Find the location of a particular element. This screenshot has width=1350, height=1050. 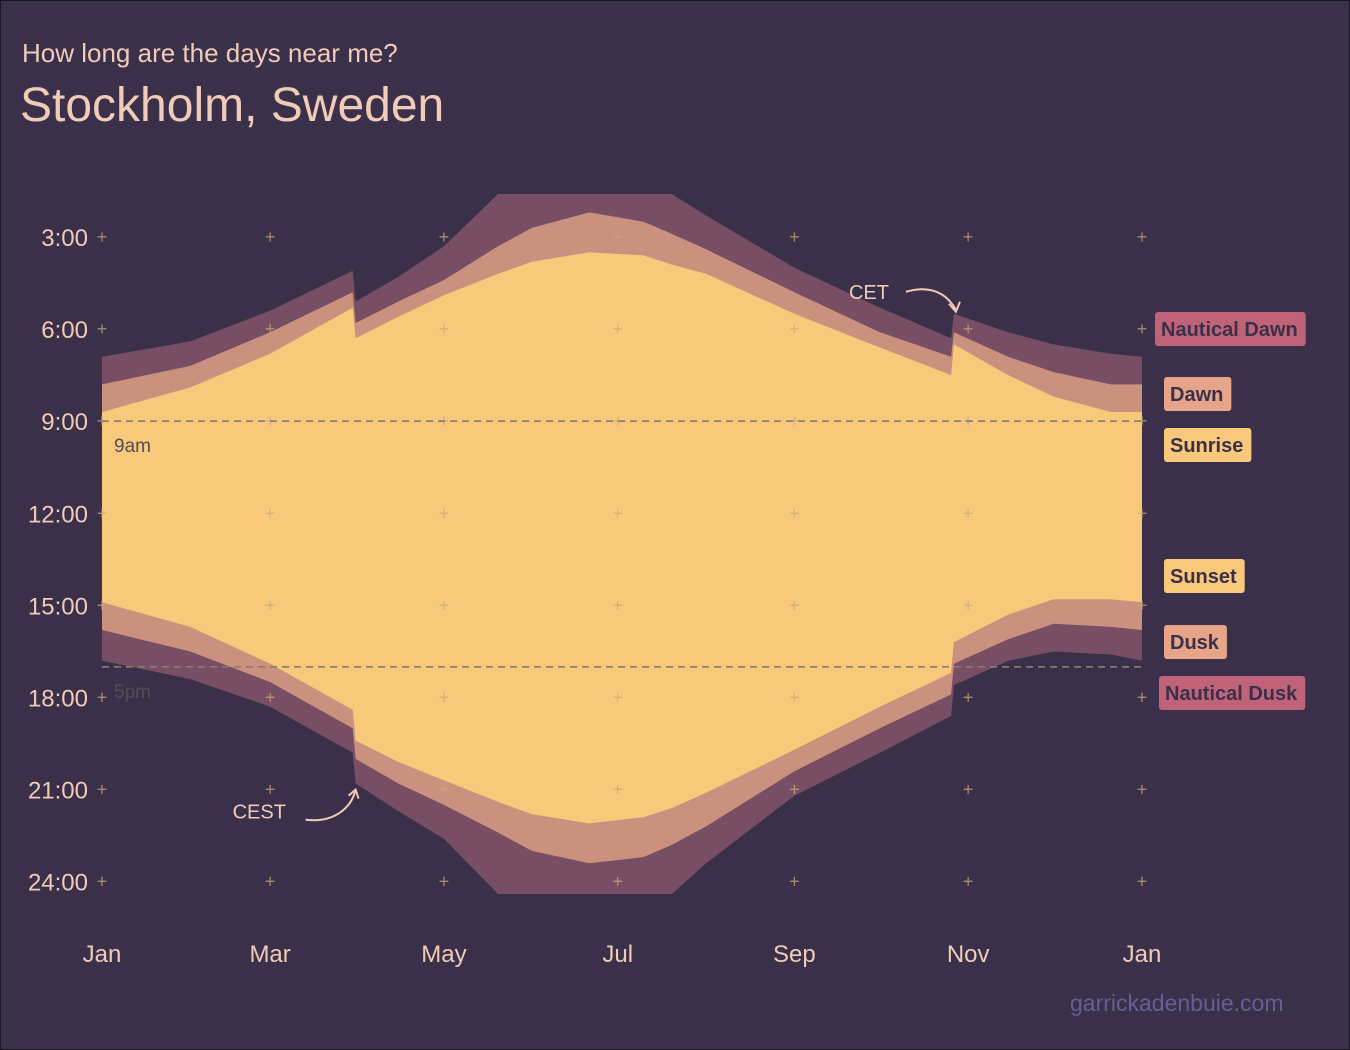

label-nautical-dawn: Nautical Dawn is located at coordinates (1230, 329).